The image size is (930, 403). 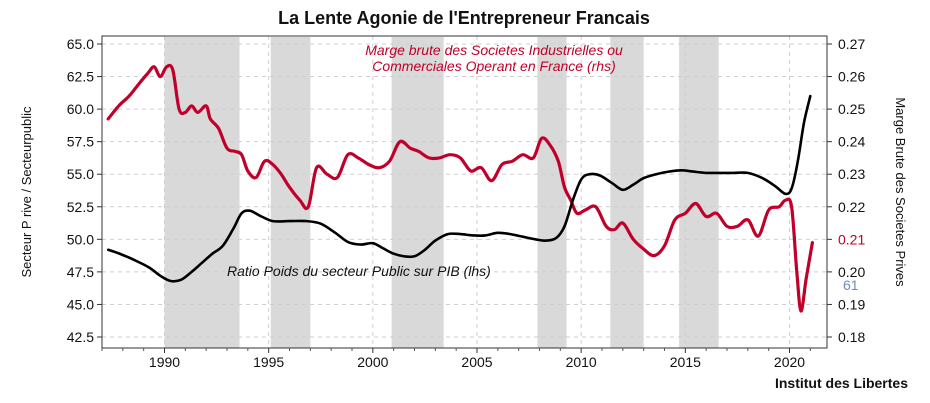 What do you see at coordinates (851, 174) in the screenshot?
I see `y2-tick-label: 0.23` at bounding box center [851, 174].